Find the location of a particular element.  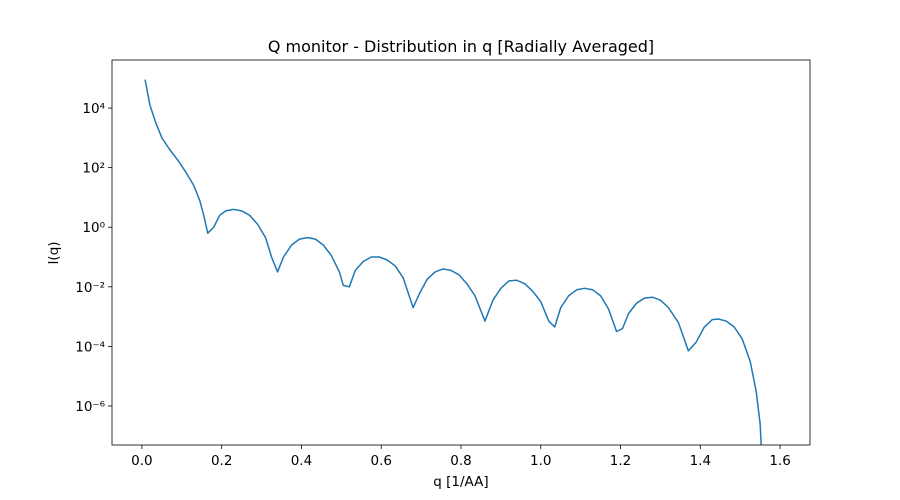

y-tick-label: 10⁰ is located at coordinates (93, 228).